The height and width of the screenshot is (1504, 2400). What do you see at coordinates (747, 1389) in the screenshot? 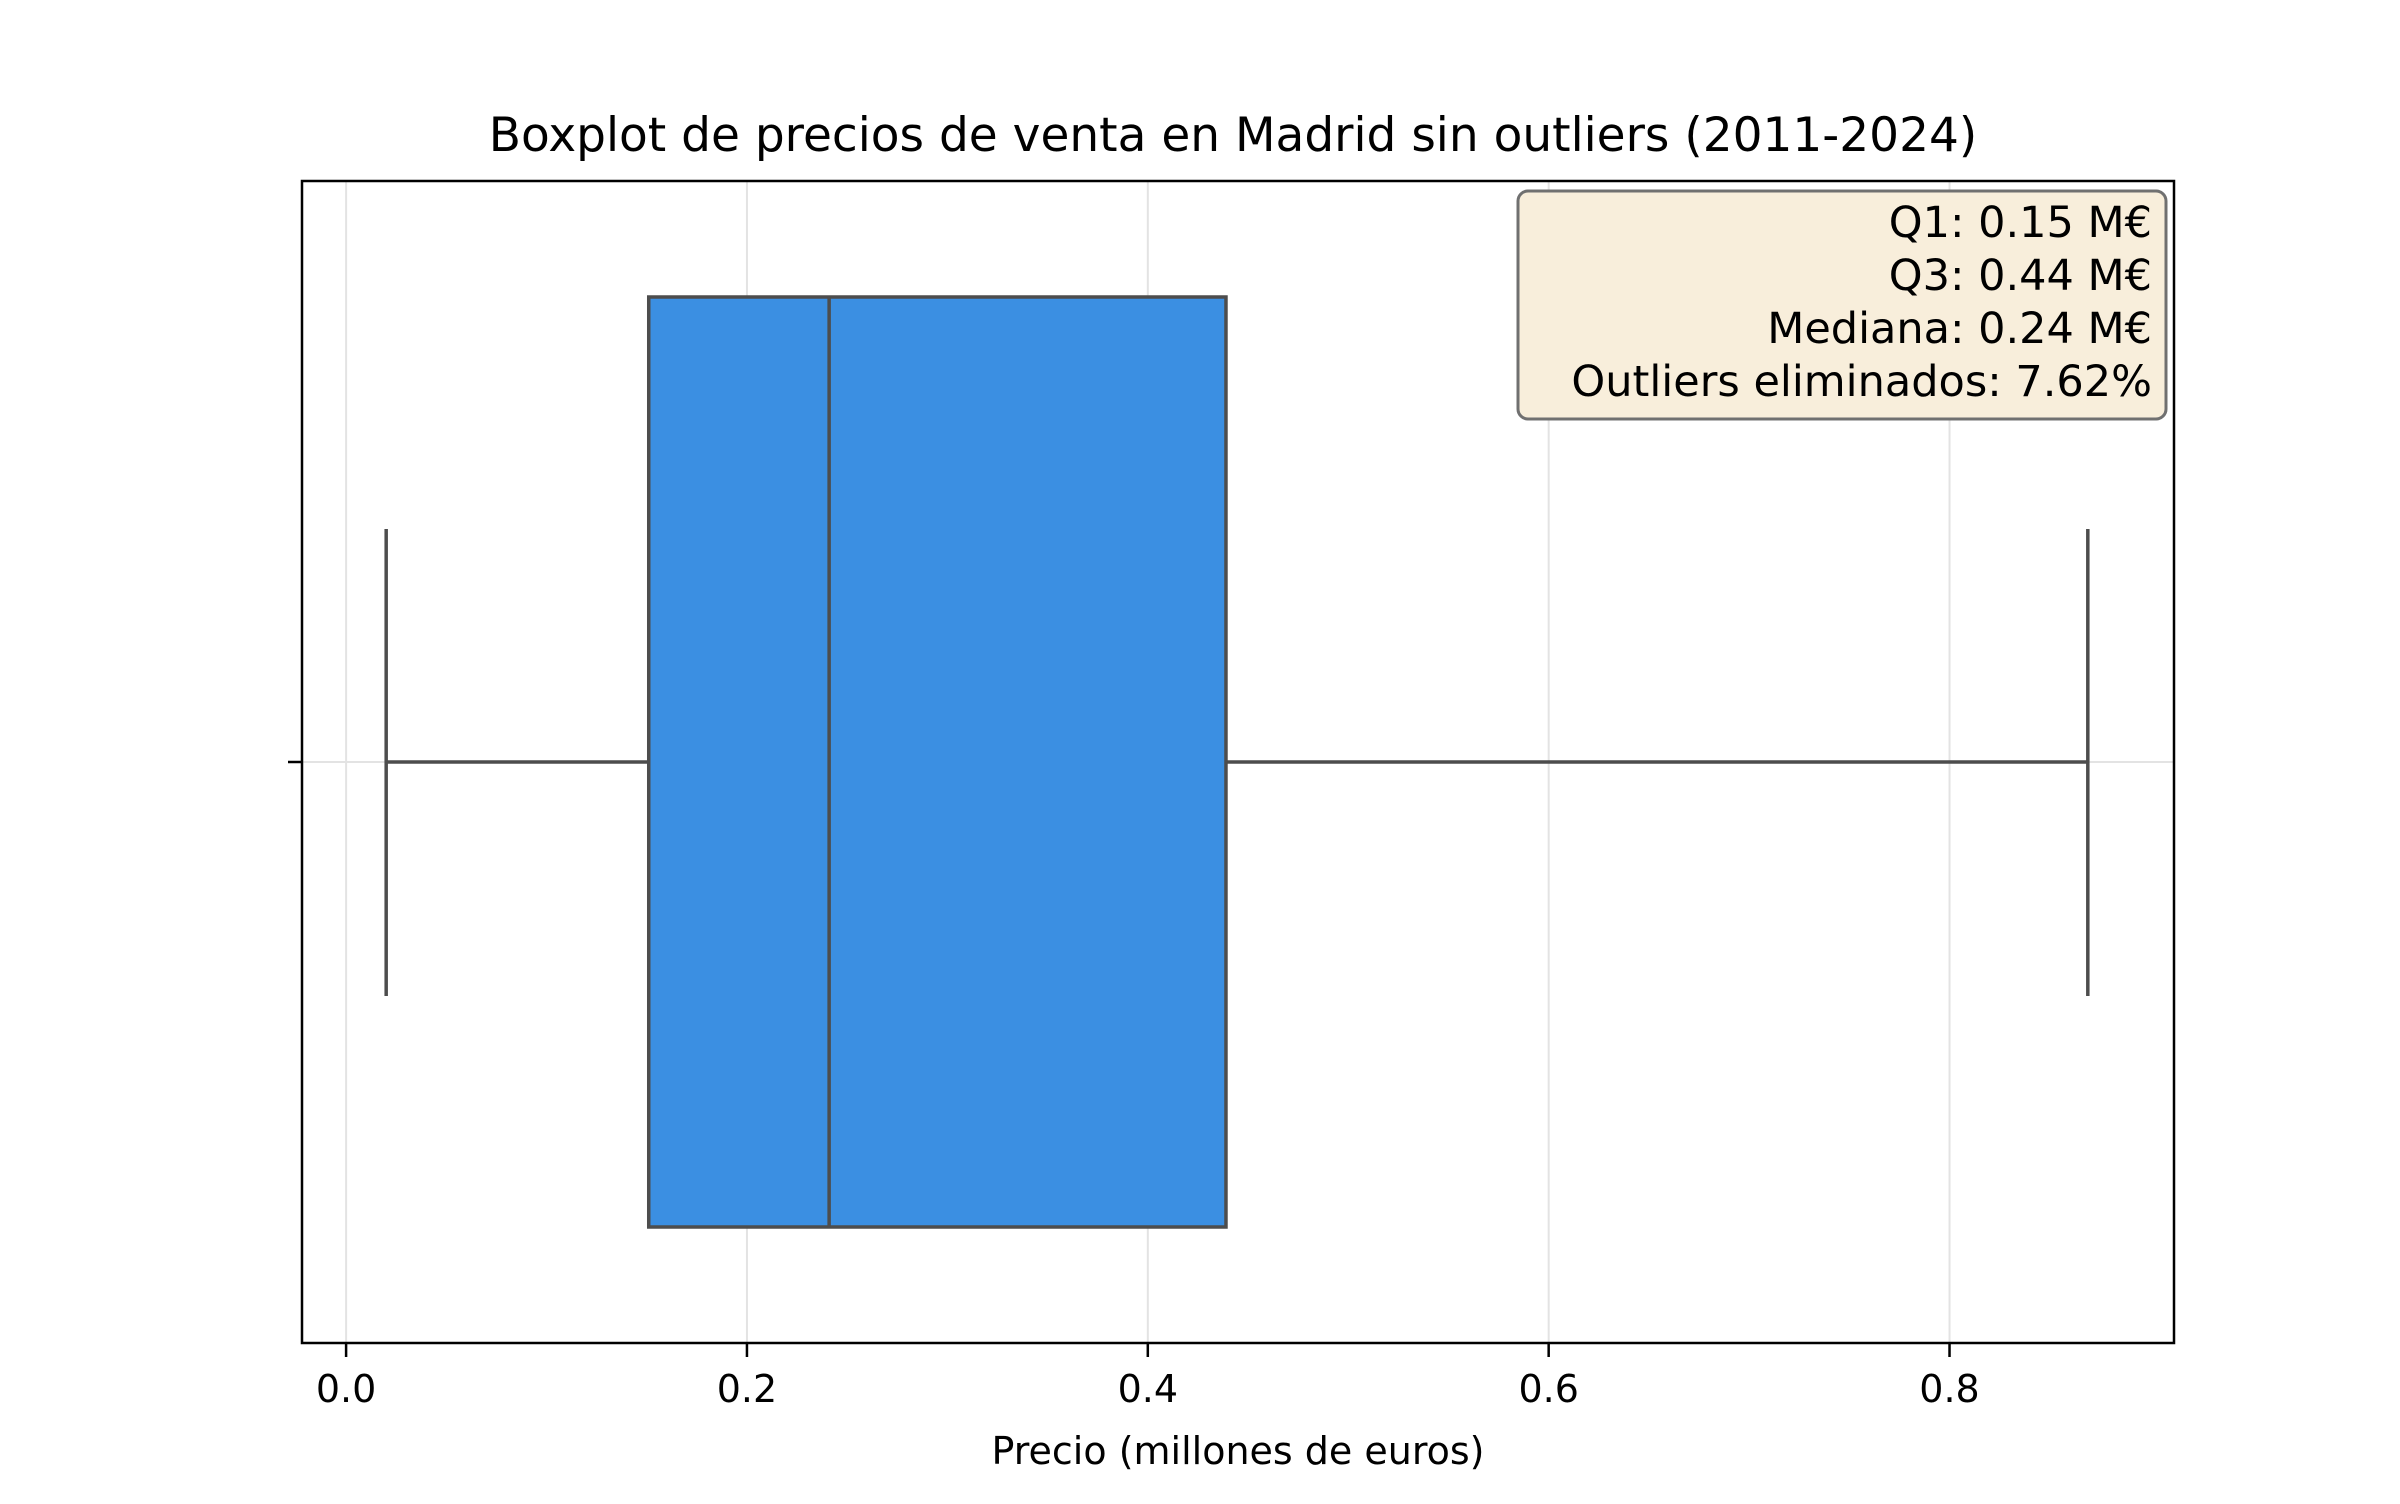
I see `x-tick-label-1: 0.2` at bounding box center [747, 1389].